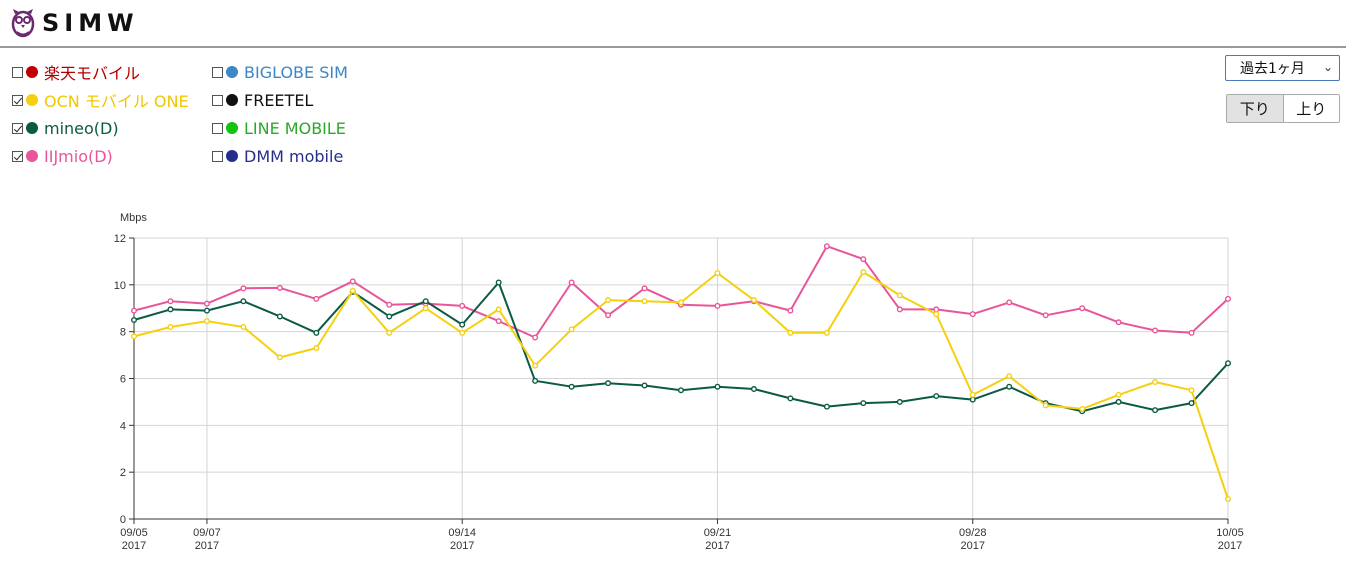  I want to click on x-tick-label: 09/21, so click(718, 533).